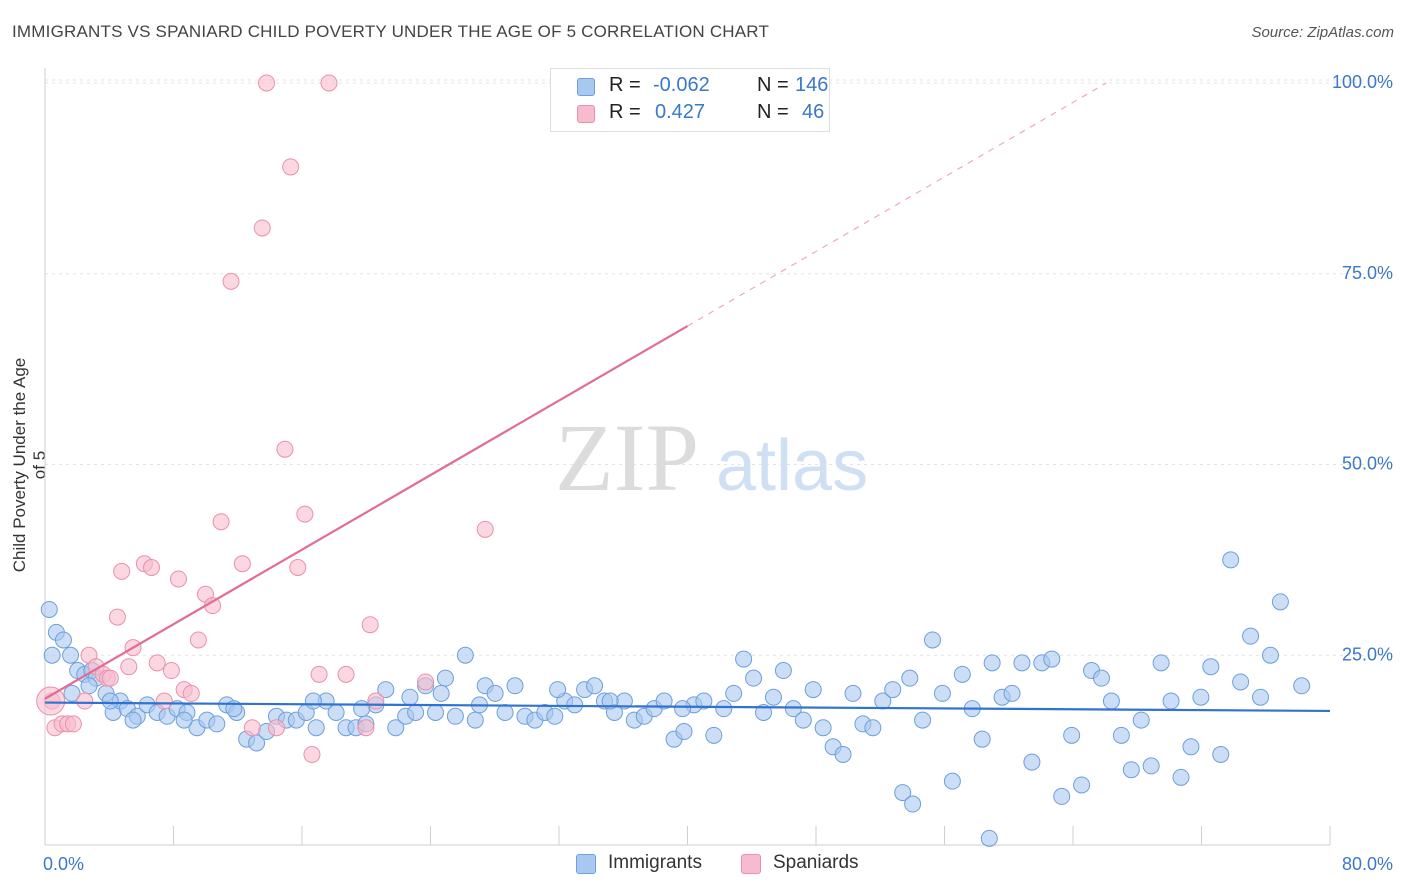 The height and width of the screenshot is (892, 1406). Describe the element at coordinates (816, 862) in the screenshot. I see `bottom-legend-label-spaniards: Spaniards` at that location.